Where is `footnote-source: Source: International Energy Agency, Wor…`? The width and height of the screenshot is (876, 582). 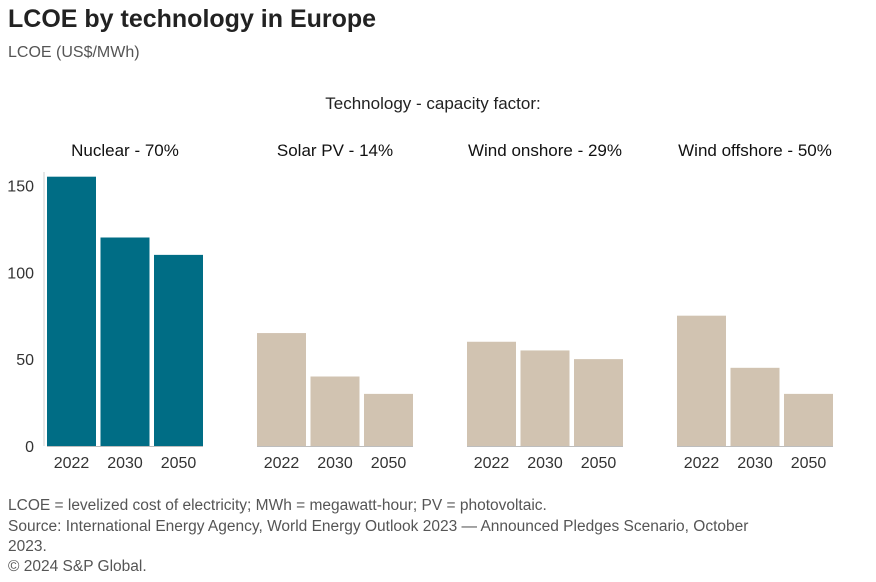
footnote-source: Source: International Energy Agency, Wor… is located at coordinates (378, 526).